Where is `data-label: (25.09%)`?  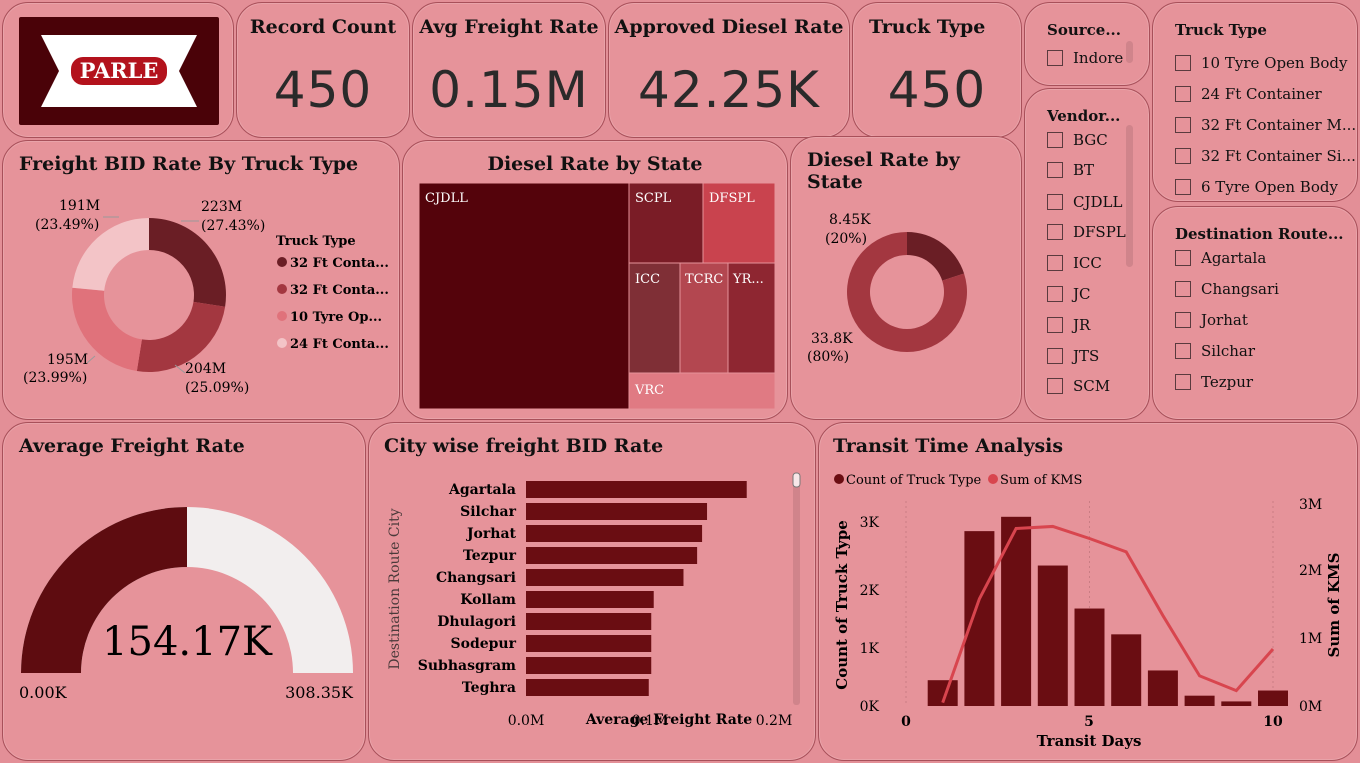 data-label: (25.09%) is located at coordinates (217, 388).